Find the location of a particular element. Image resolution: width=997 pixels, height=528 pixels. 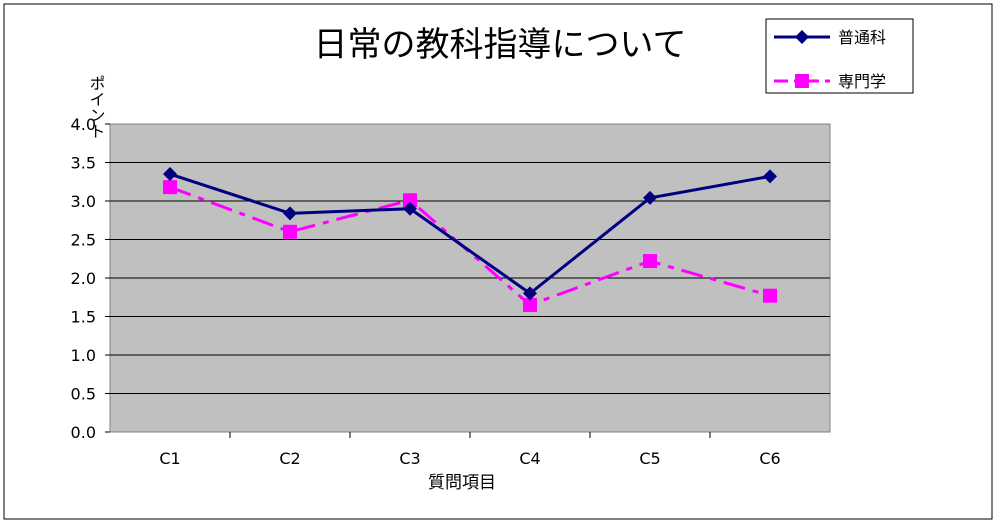

x-tick-label: C6 is located at coordinates (769, 458).